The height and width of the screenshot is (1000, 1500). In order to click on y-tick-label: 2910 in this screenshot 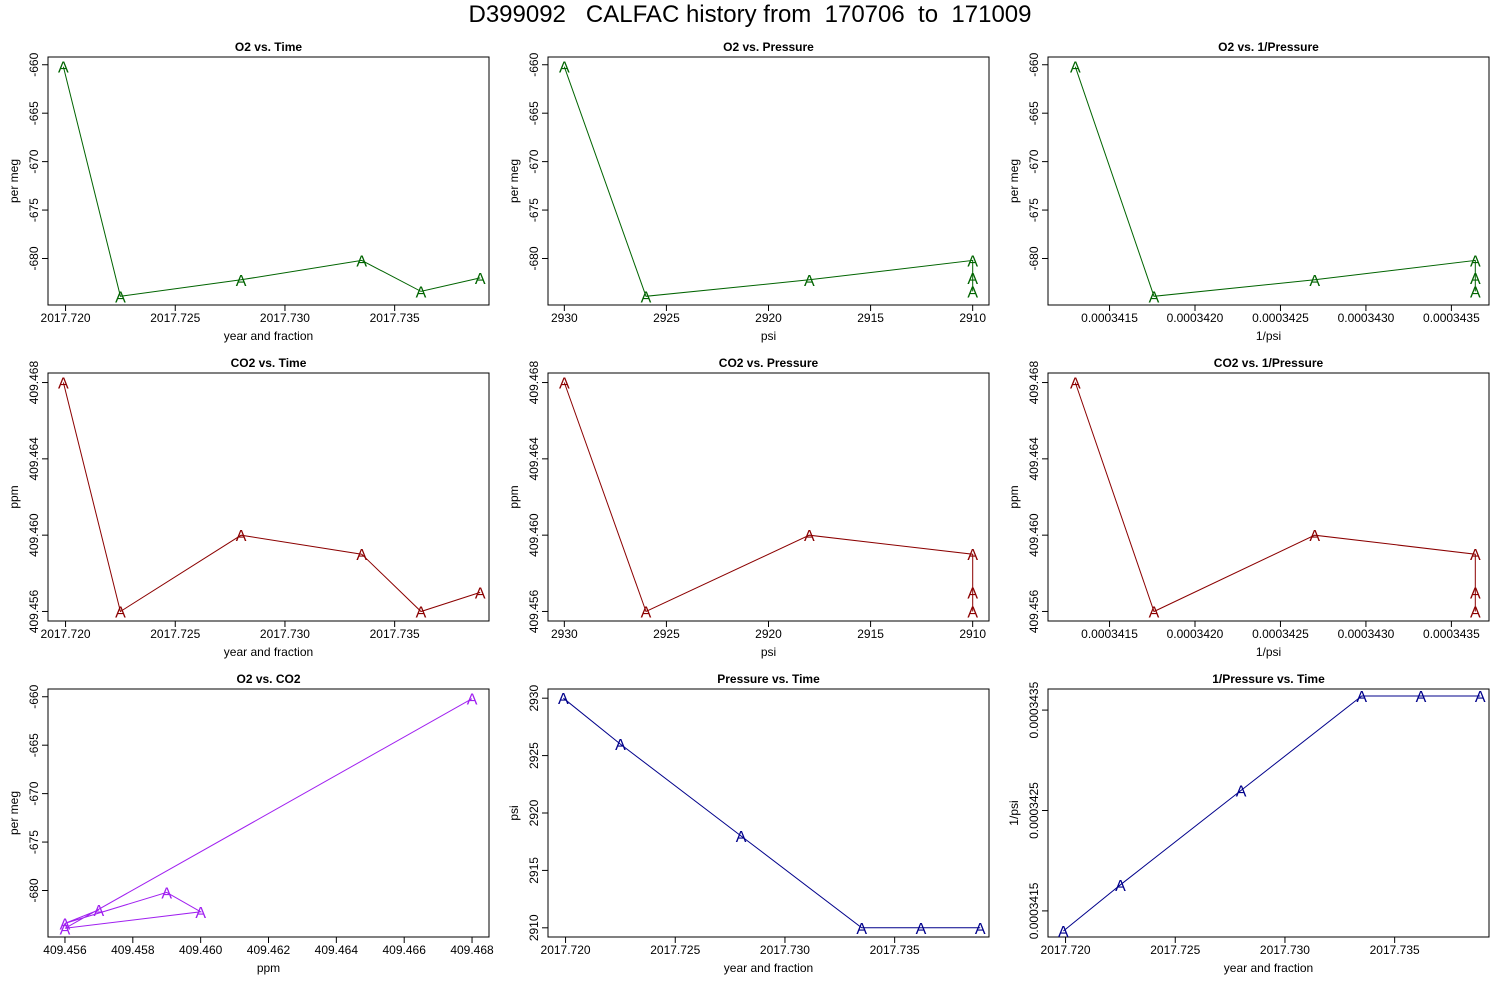, I will do `click(534, 927)`.